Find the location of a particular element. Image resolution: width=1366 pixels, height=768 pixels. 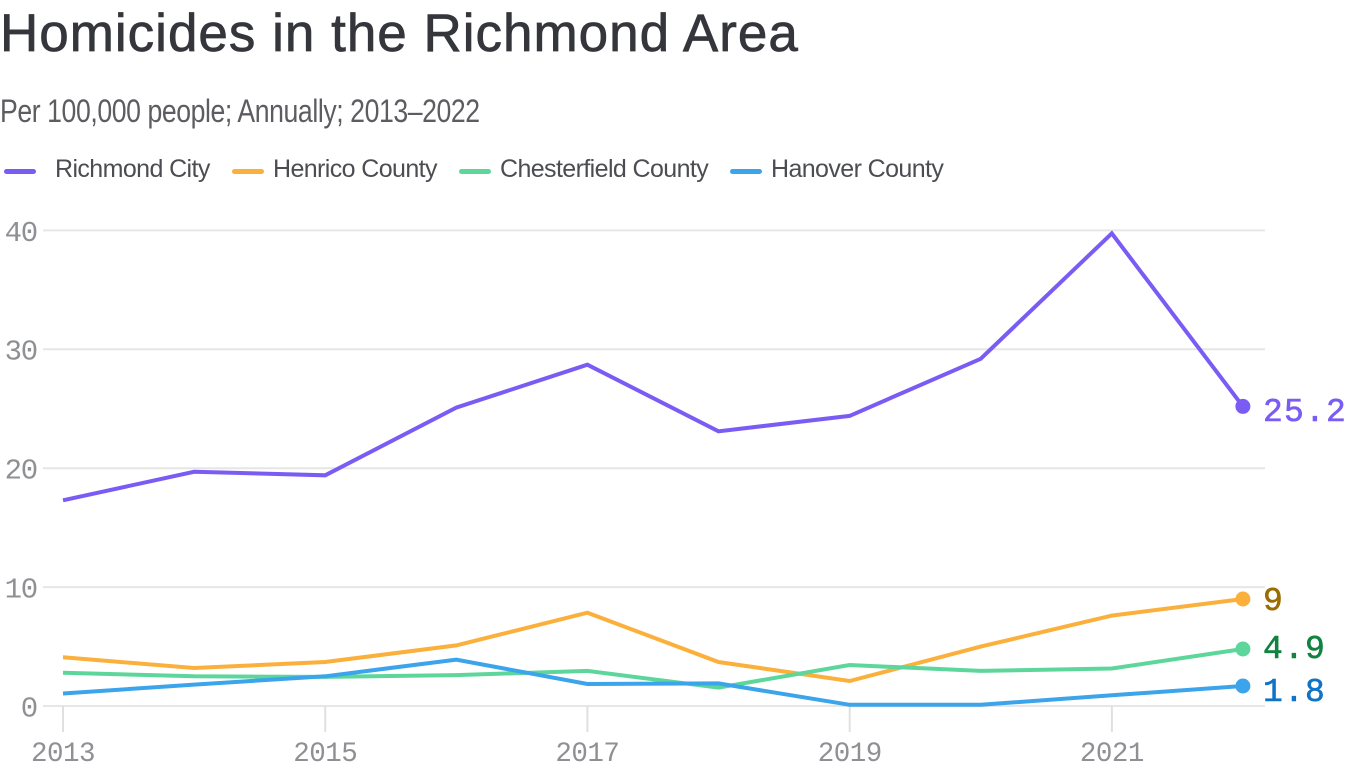

svg-text: 10 is located at coordinates (21, 590).